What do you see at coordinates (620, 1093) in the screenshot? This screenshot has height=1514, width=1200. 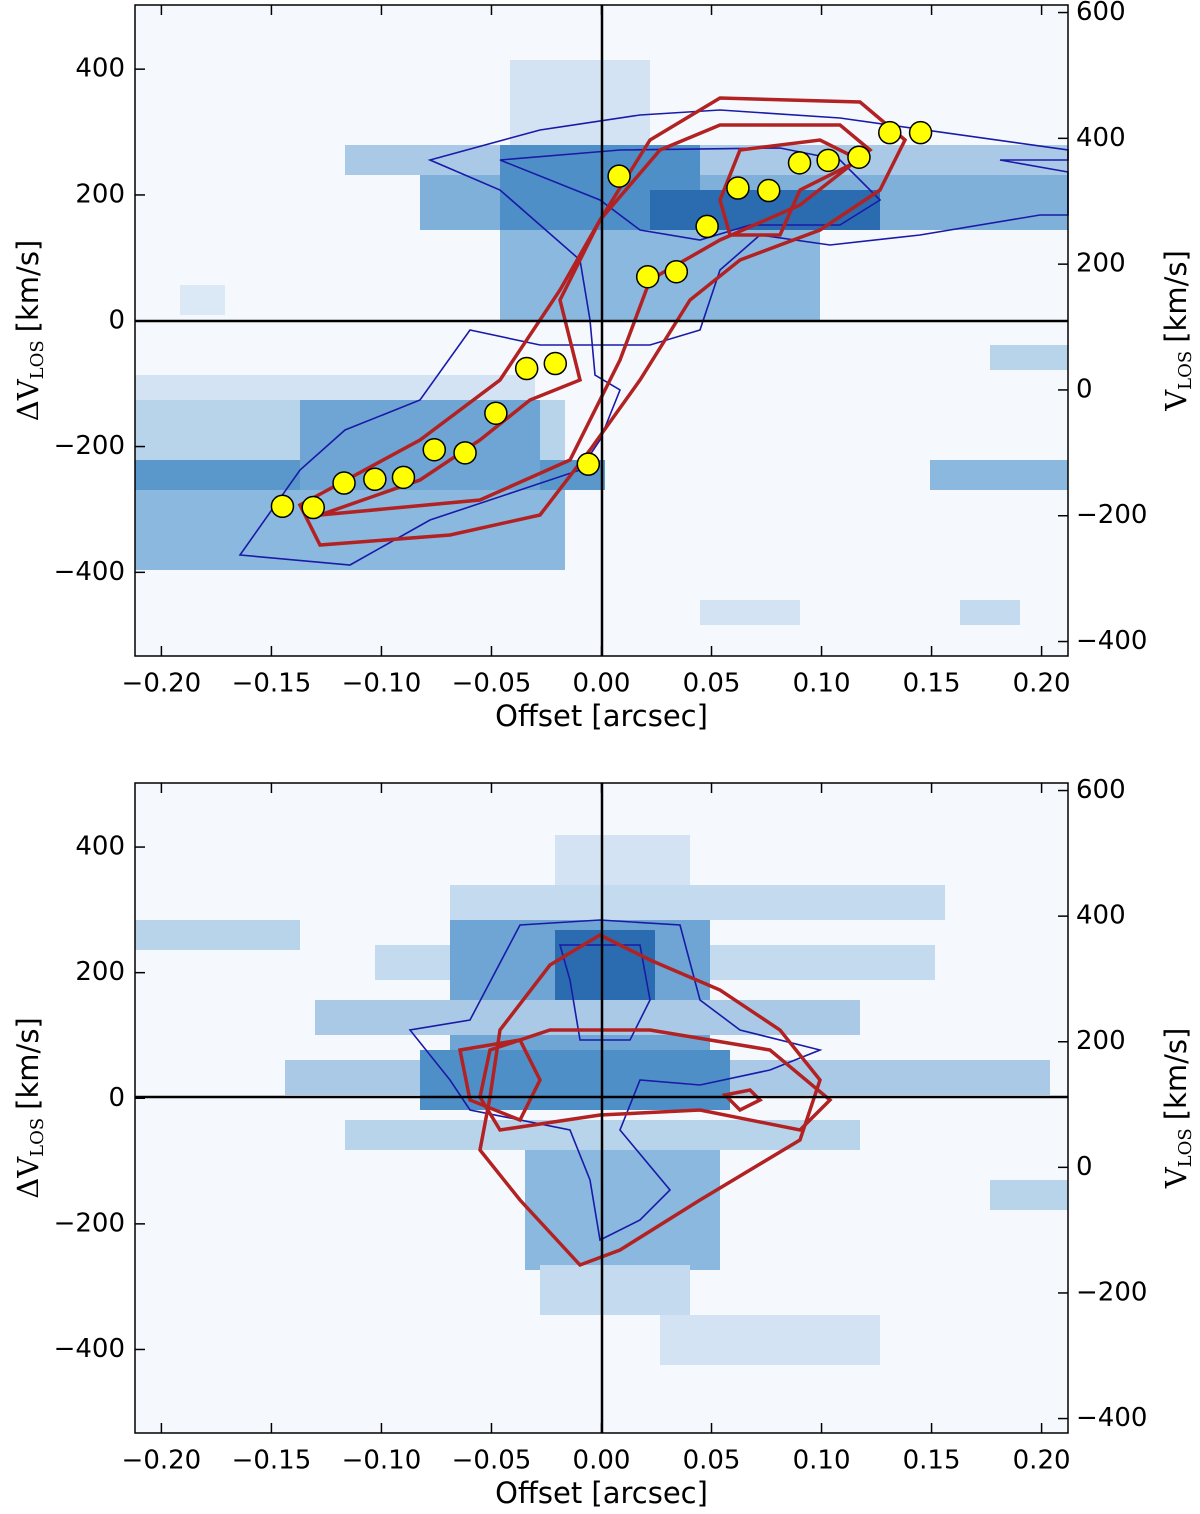 I see `contours` at bounding box center [620, 1093].